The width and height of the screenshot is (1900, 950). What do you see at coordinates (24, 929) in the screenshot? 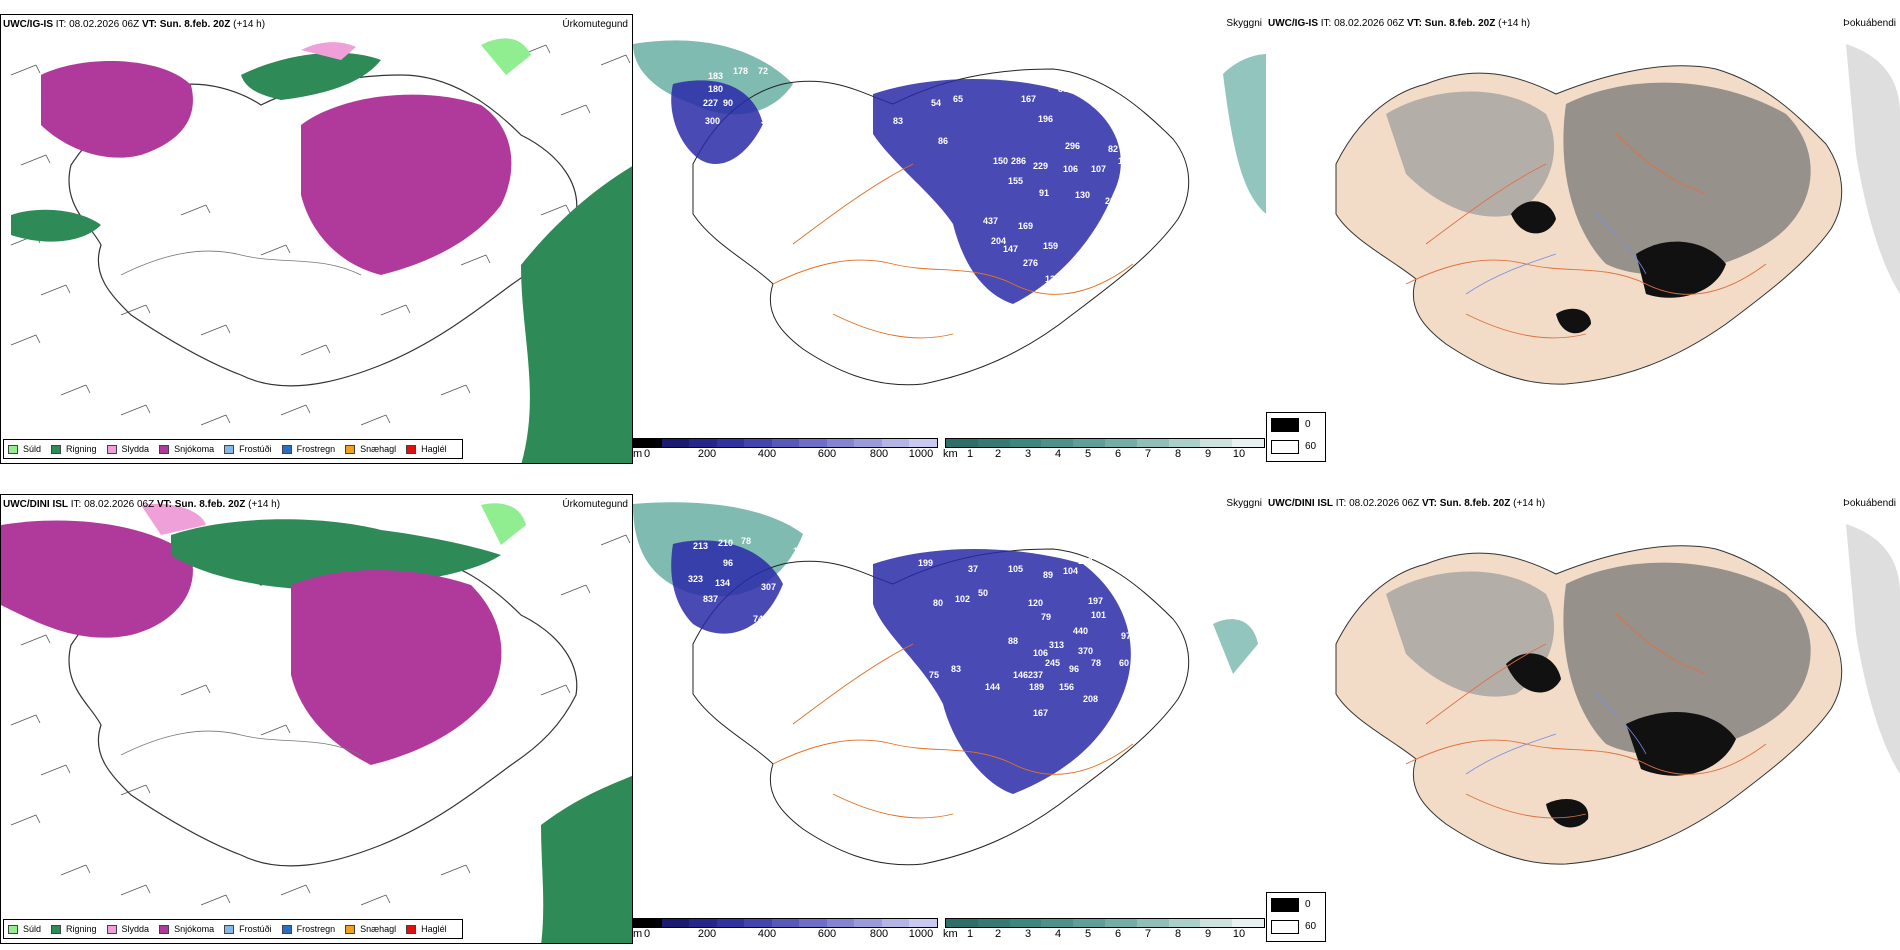
I see `legend-item-sudl: Súld` at bounding box center [24, 929].